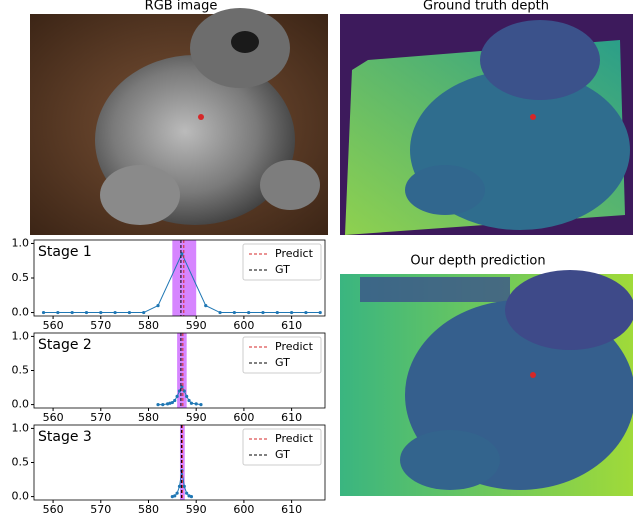 The width and height of the screenshot is (633, 516). I want to click on chart-title: Stage 1, so click(65, 252).